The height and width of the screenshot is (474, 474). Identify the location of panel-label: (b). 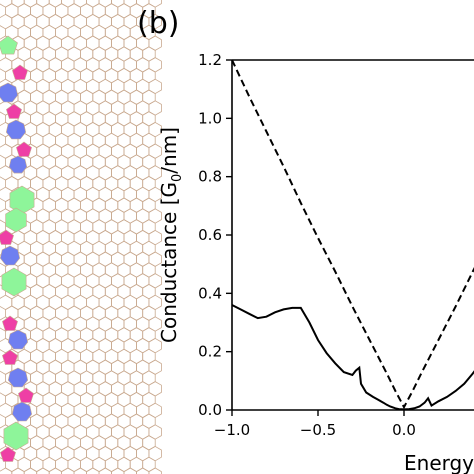
(158, 23).